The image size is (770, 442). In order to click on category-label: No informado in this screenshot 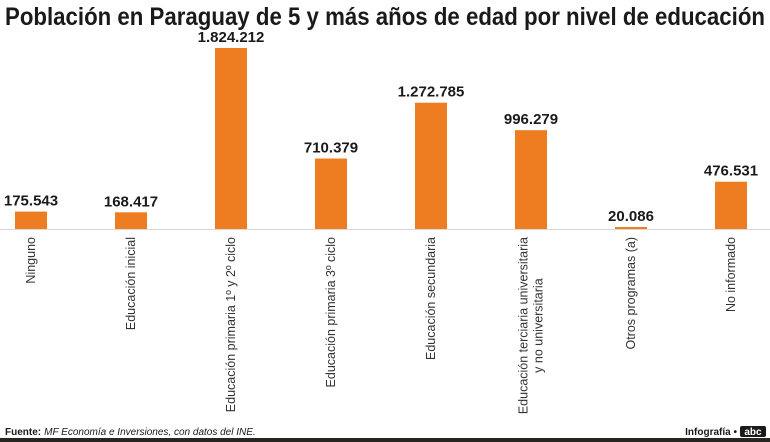, I will do `click(731, 274)`.